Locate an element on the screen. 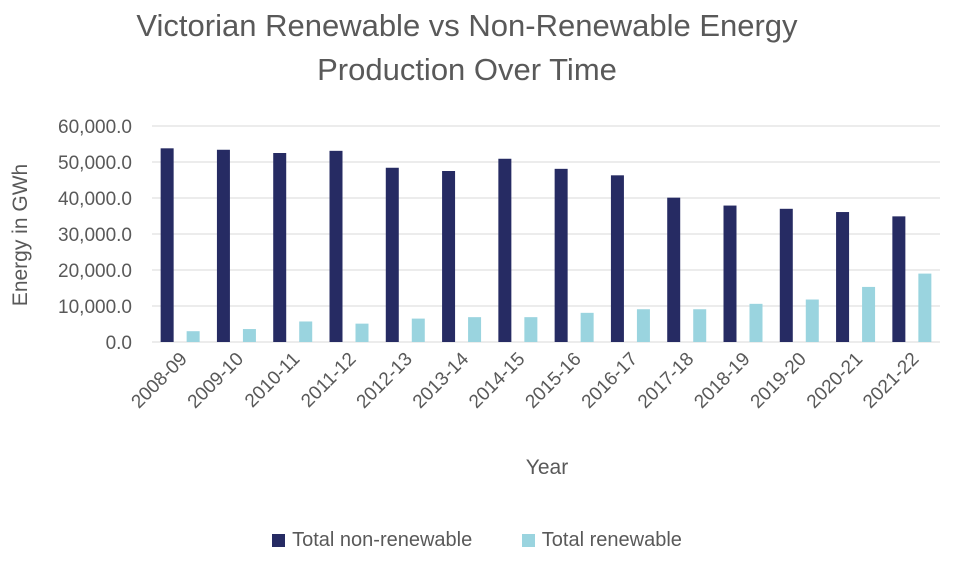  x-tick-label: 2020-21 is located at coordinates (835, 381).